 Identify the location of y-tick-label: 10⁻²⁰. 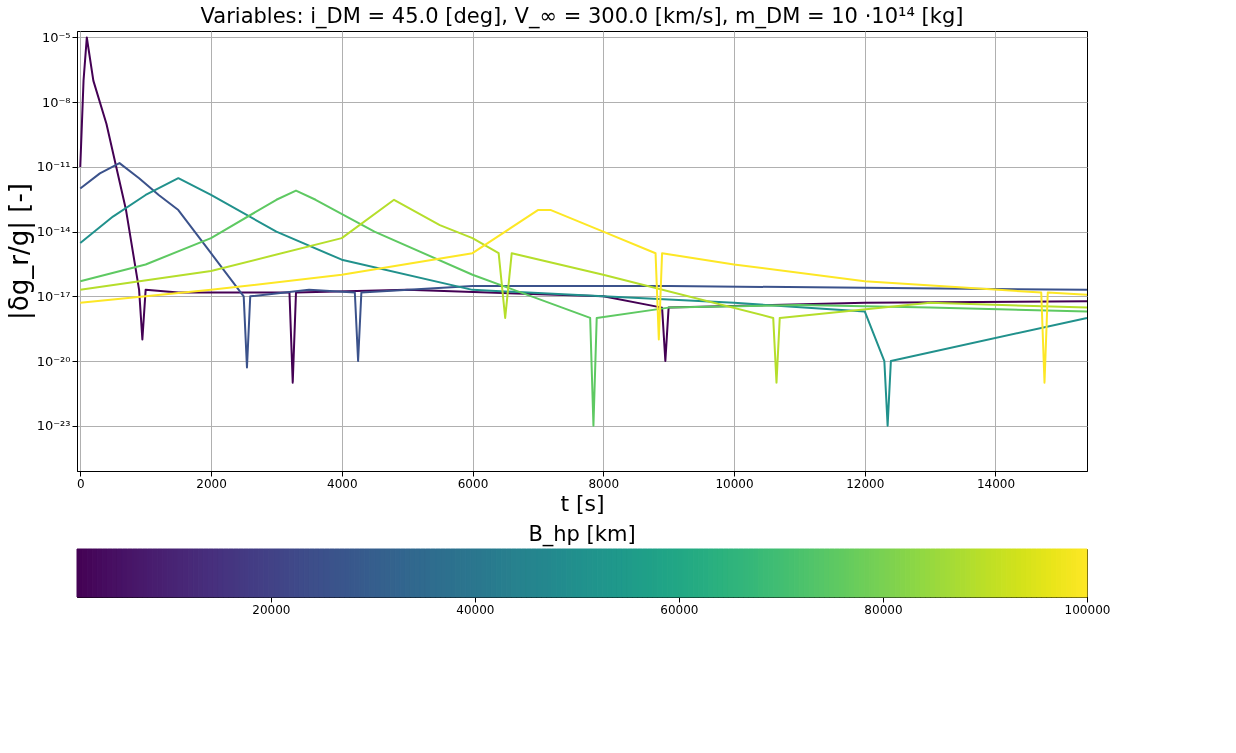
(53, 361).